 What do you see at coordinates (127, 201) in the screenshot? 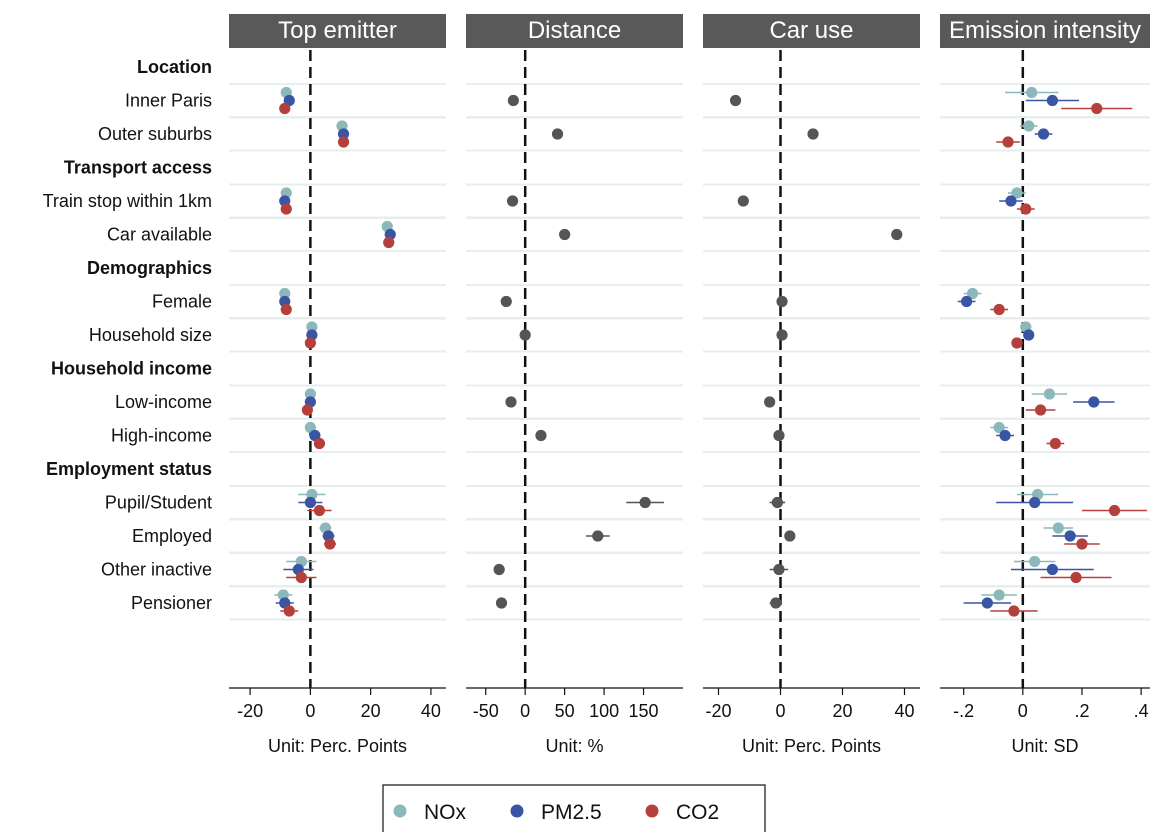
I see `row-label-train-stop-within-1km: Train stop within 1km` at bounding box center [127, 201].